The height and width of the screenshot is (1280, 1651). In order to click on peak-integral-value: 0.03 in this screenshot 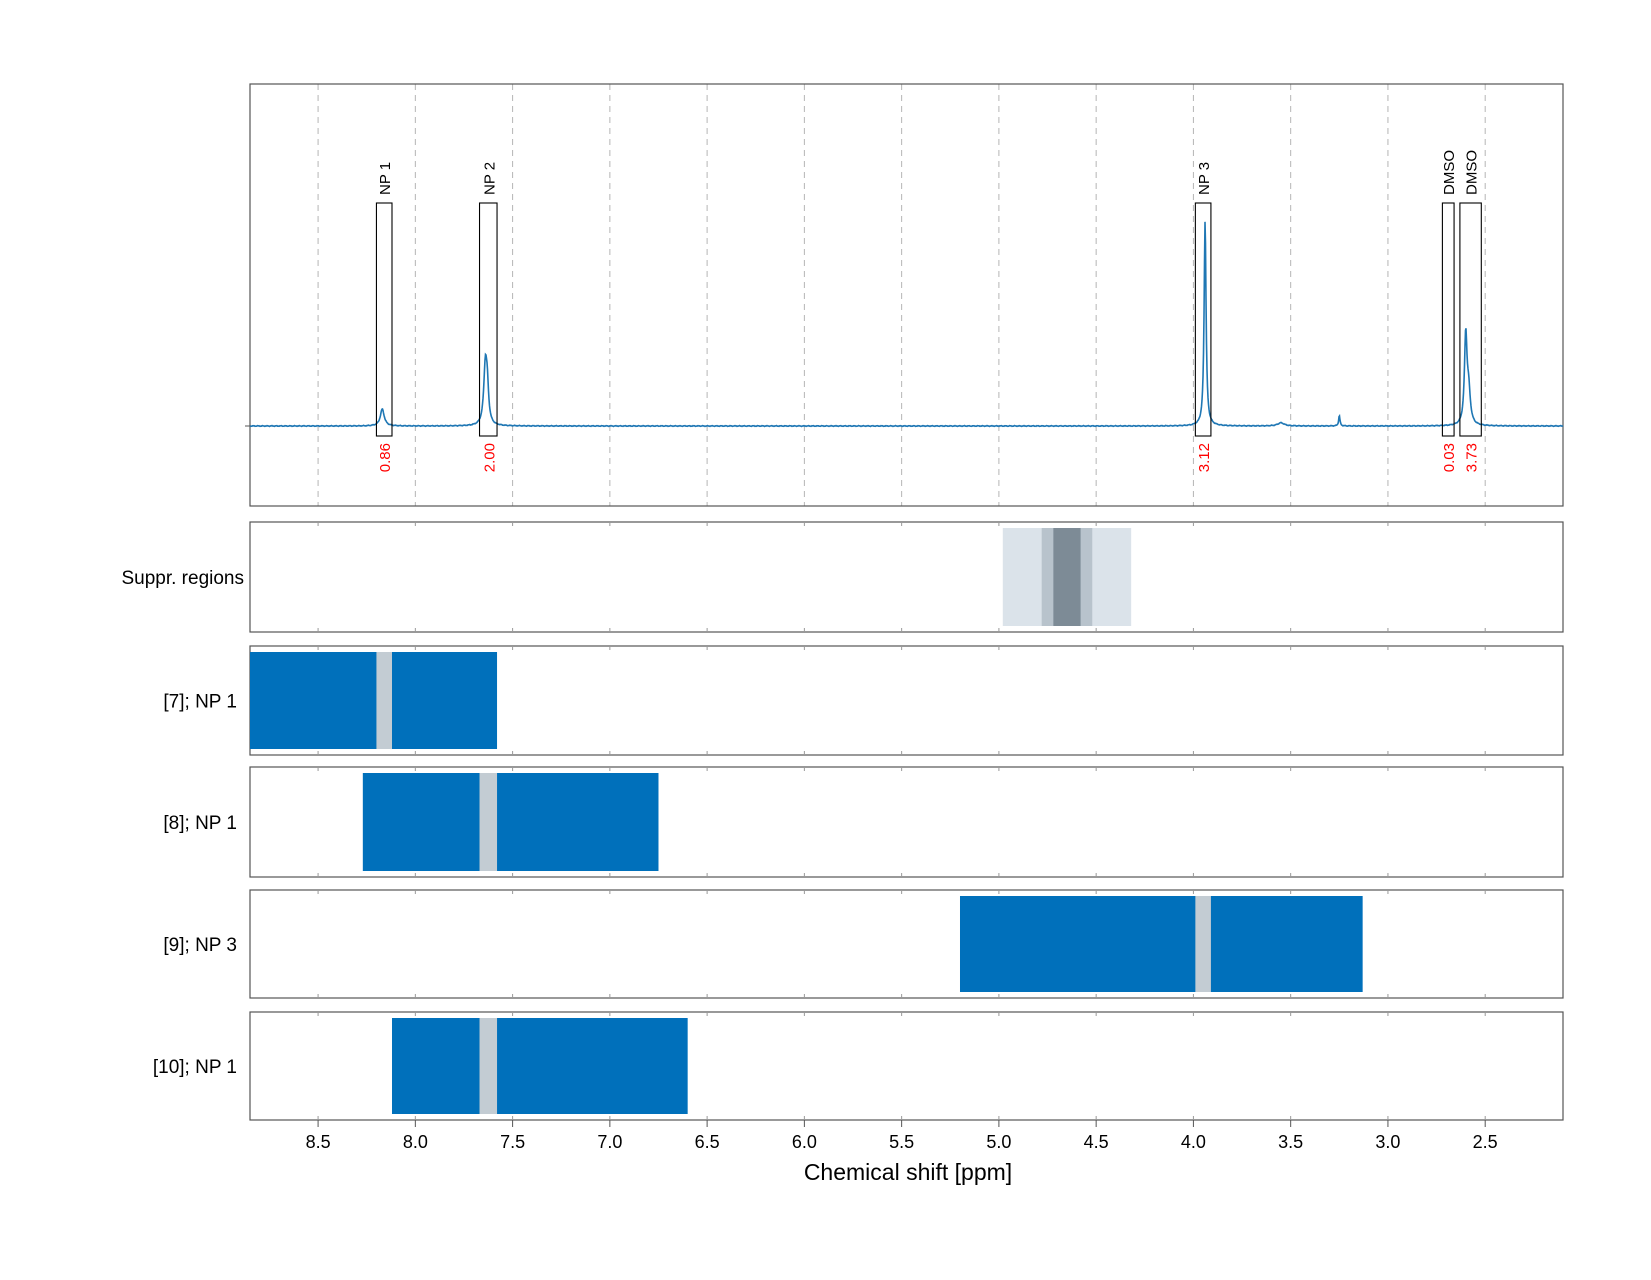, I will do `click(1449, 457)`.